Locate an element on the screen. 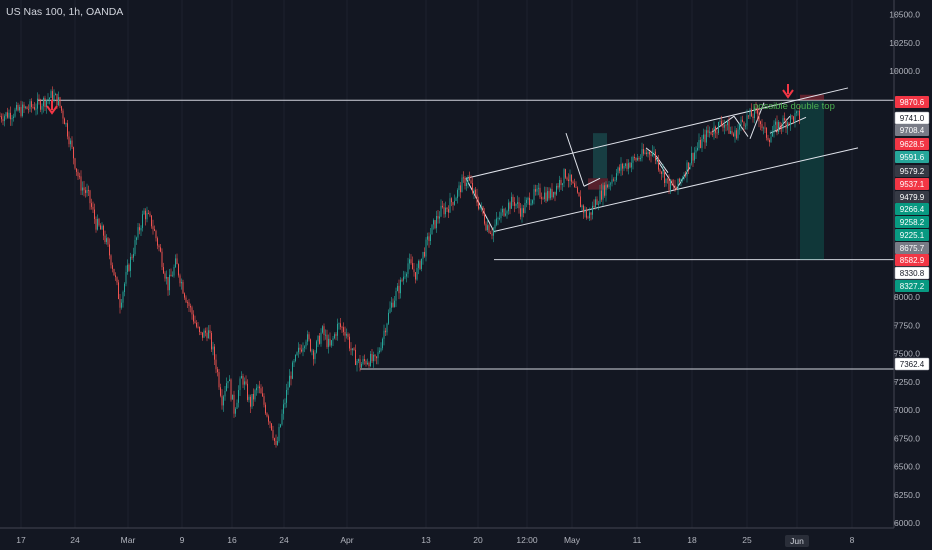  price-label-badge is located at coordinates (912, 157).